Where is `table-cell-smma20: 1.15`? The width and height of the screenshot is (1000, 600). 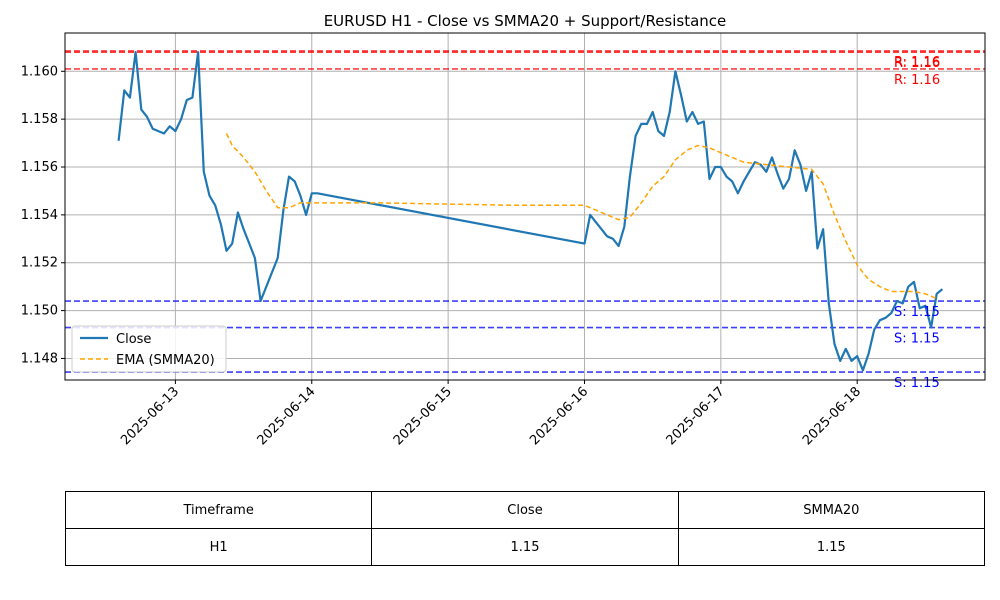 table-cell-smma20: 1.15 is located at coordinates (831, 547).